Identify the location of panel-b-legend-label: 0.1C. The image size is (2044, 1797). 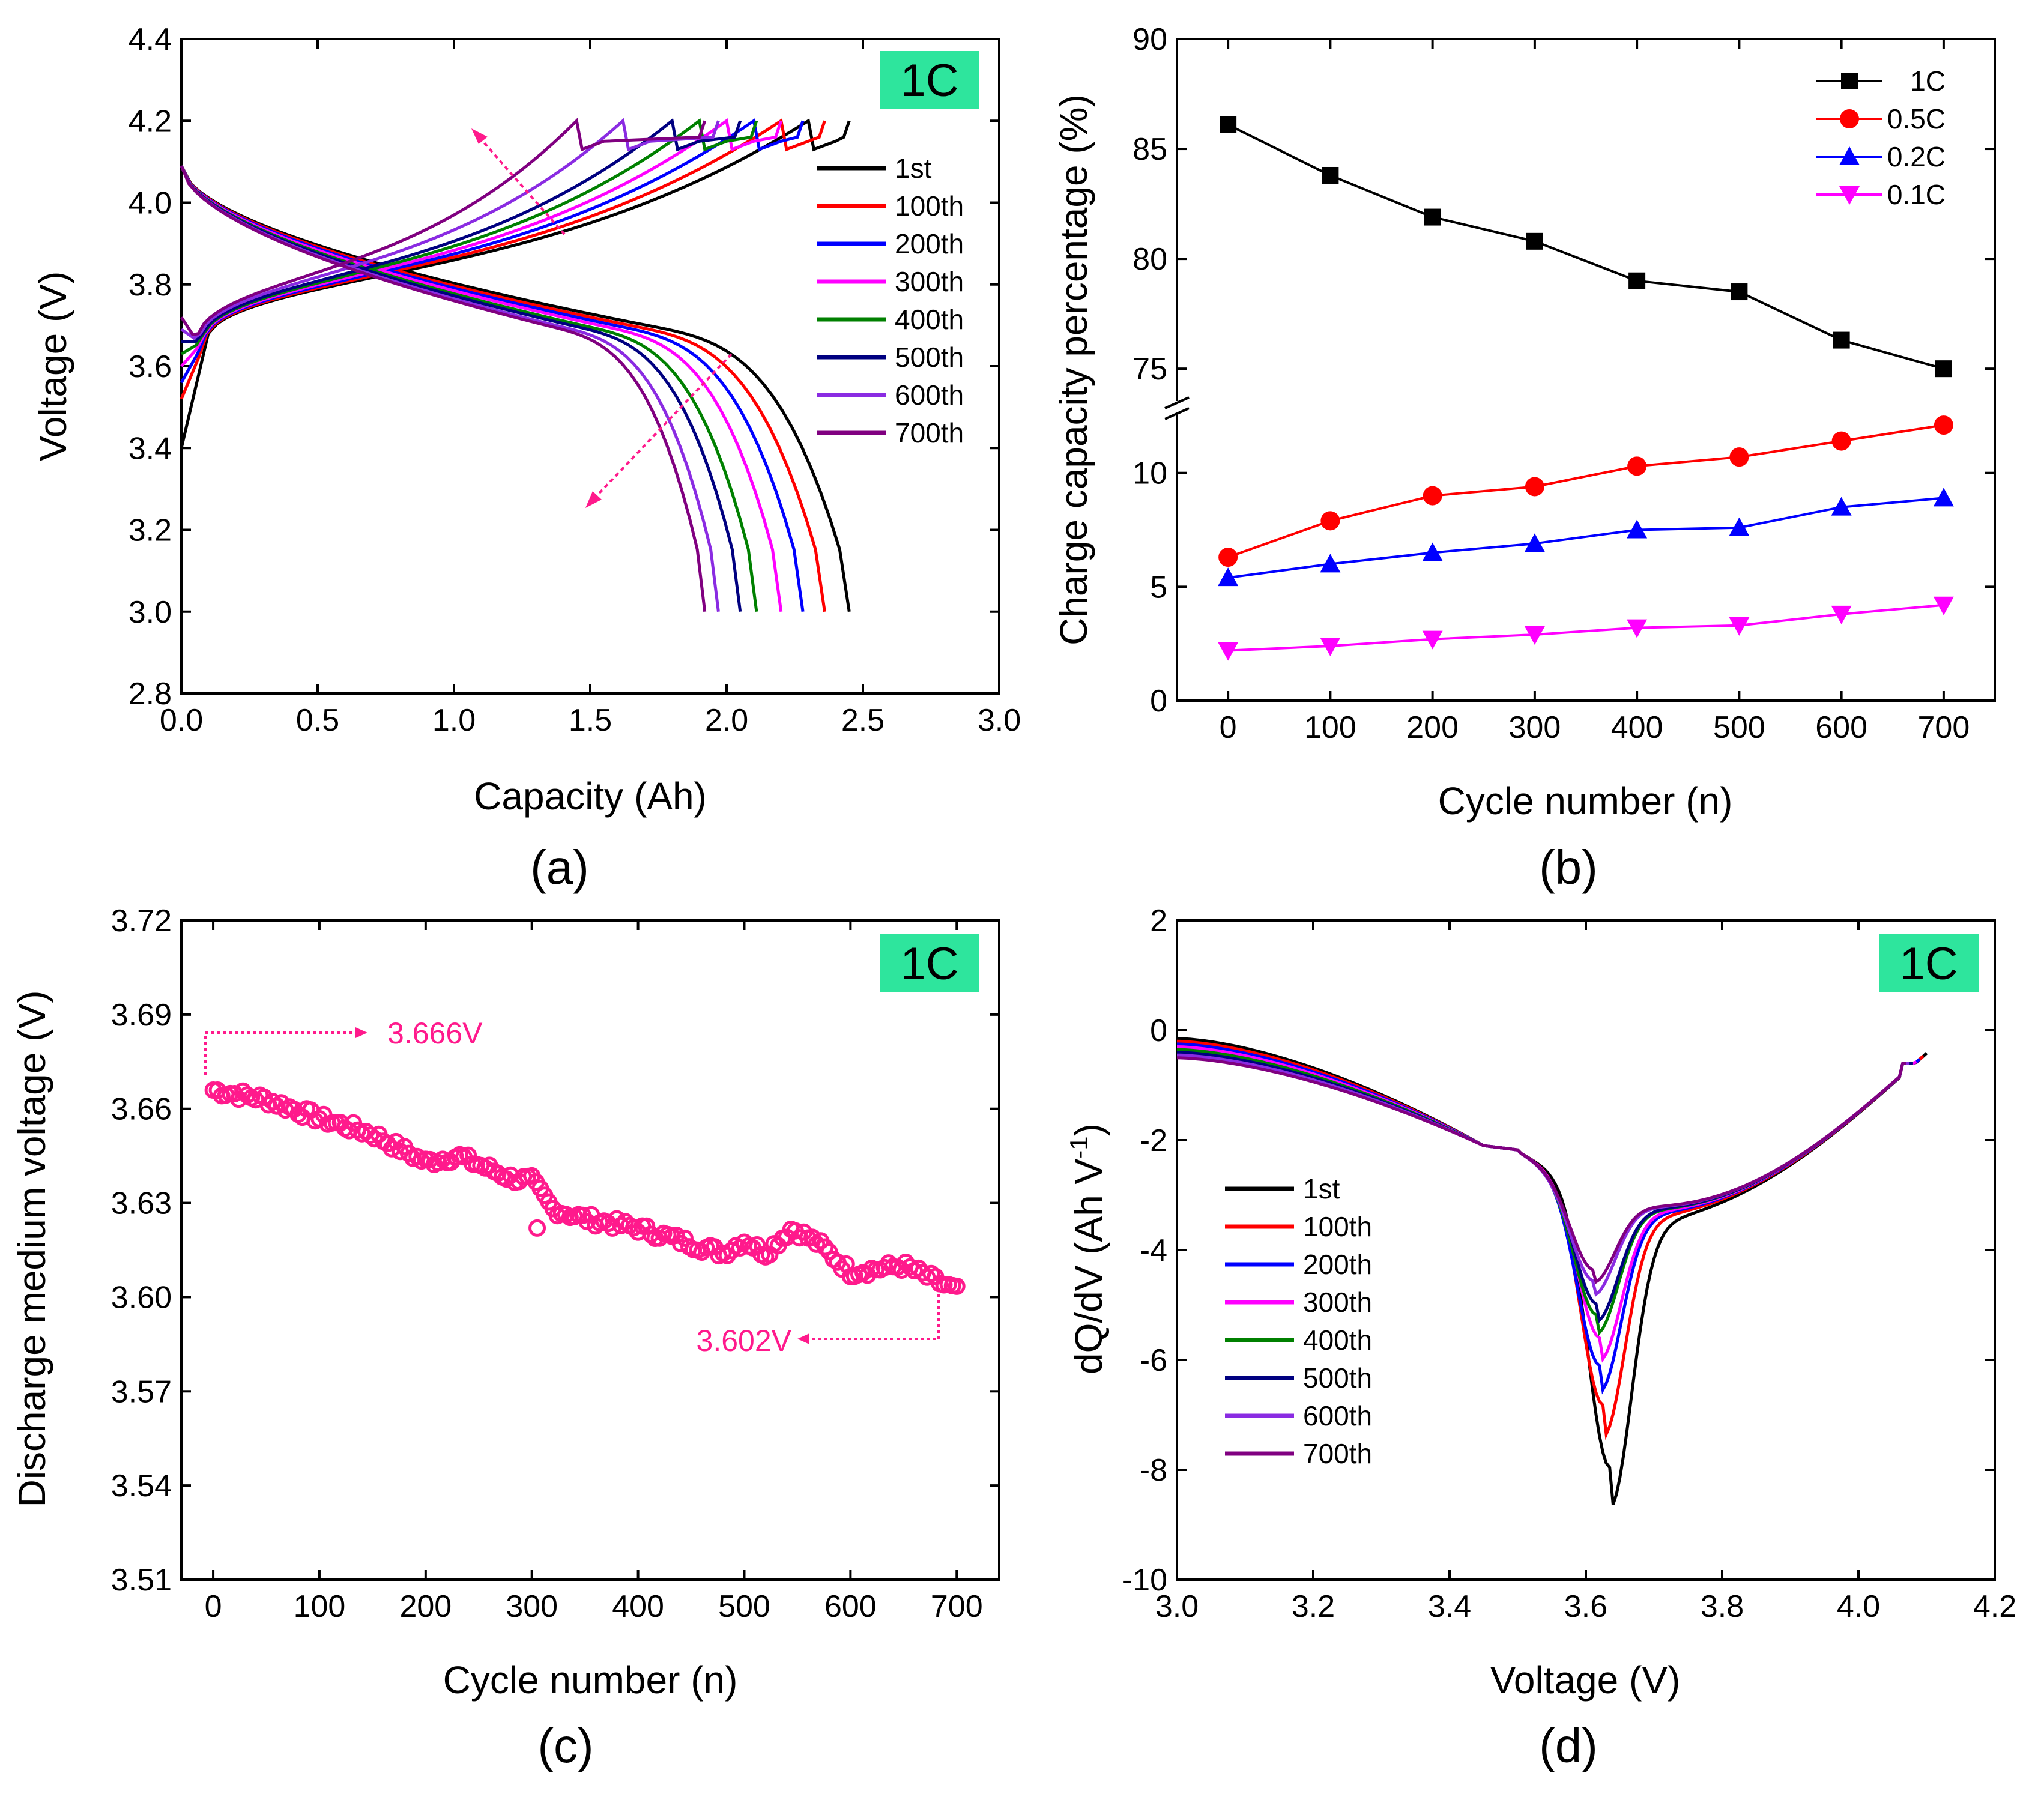
(1916, 194).